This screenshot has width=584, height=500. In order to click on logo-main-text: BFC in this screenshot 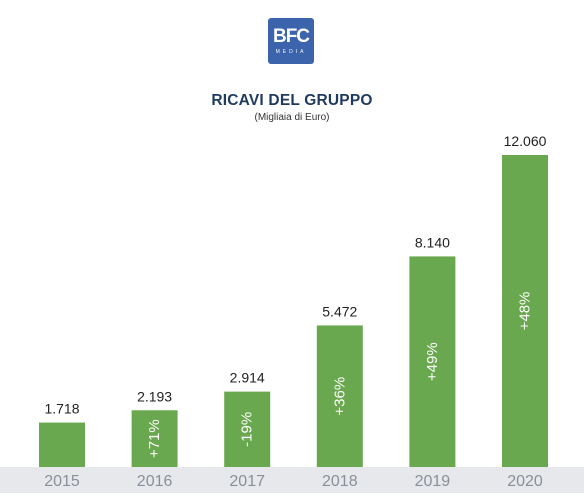, I will do `click(291, 36)`.